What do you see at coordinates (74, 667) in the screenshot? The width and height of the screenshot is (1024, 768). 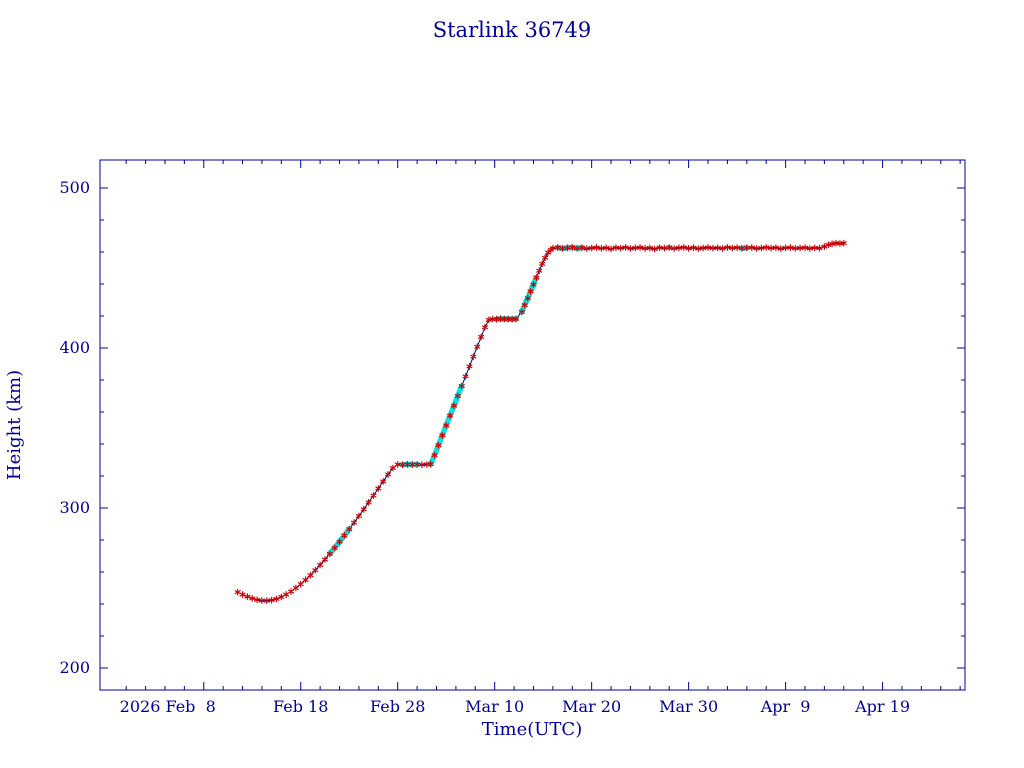 I see `y-tick-label: 200` at bounding box center [74, 667].